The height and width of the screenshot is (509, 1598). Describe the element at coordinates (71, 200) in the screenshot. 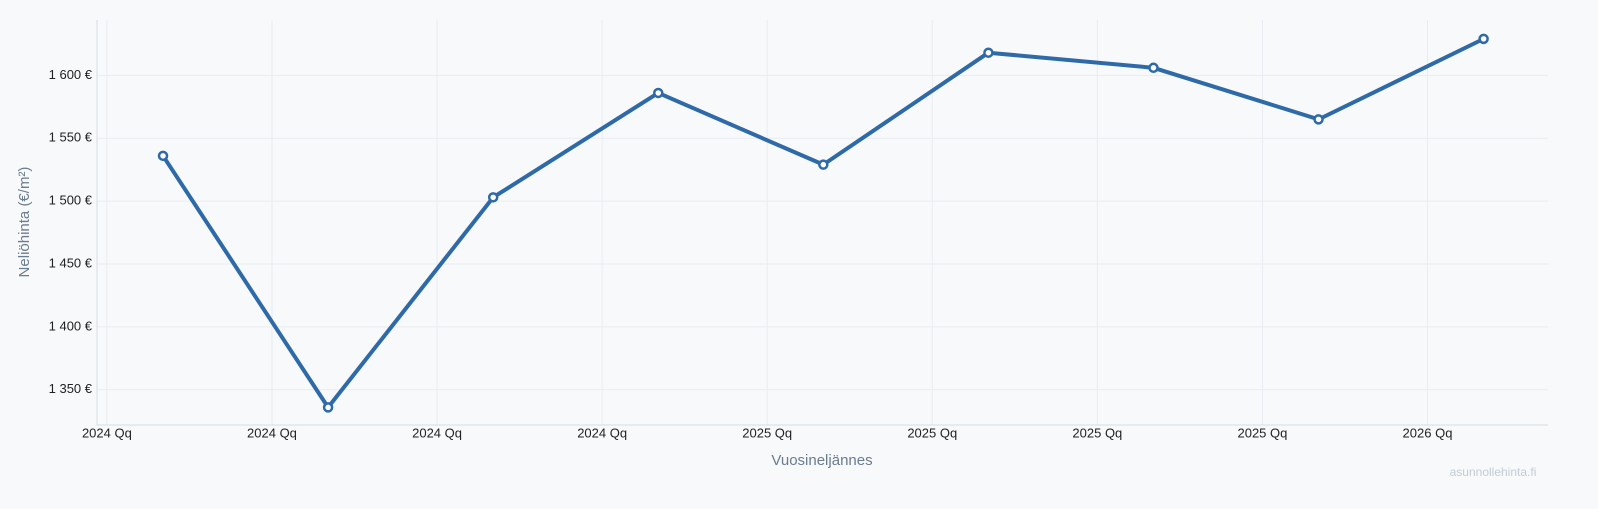

I see `y-tick-label: 1 500 €` at that location.